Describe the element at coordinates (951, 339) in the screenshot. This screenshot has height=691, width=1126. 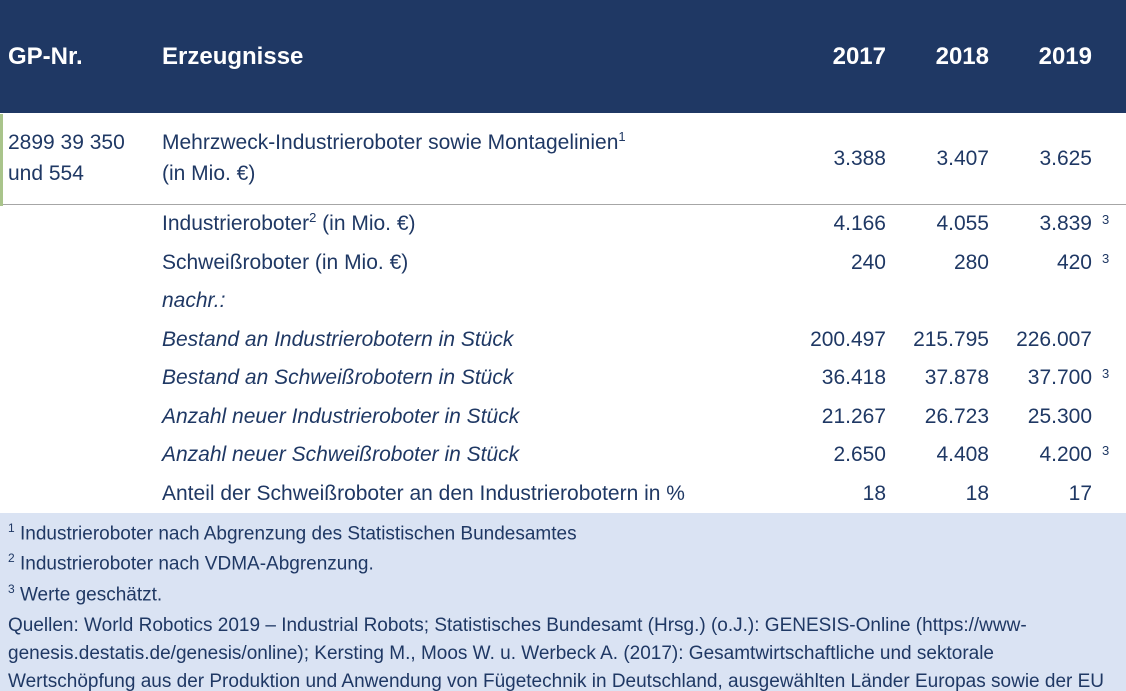
I see `value-2018: 215.795` at that location.